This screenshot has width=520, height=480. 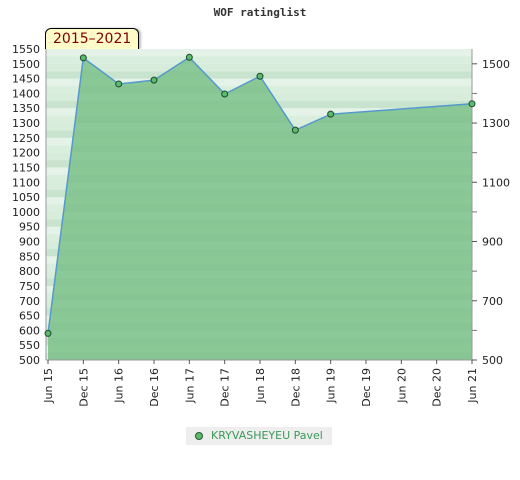 What do you see at coordinates (29, 227) in the screenshot?
I see `y-left-tick-label: 950` at bounding box center [29, 227].